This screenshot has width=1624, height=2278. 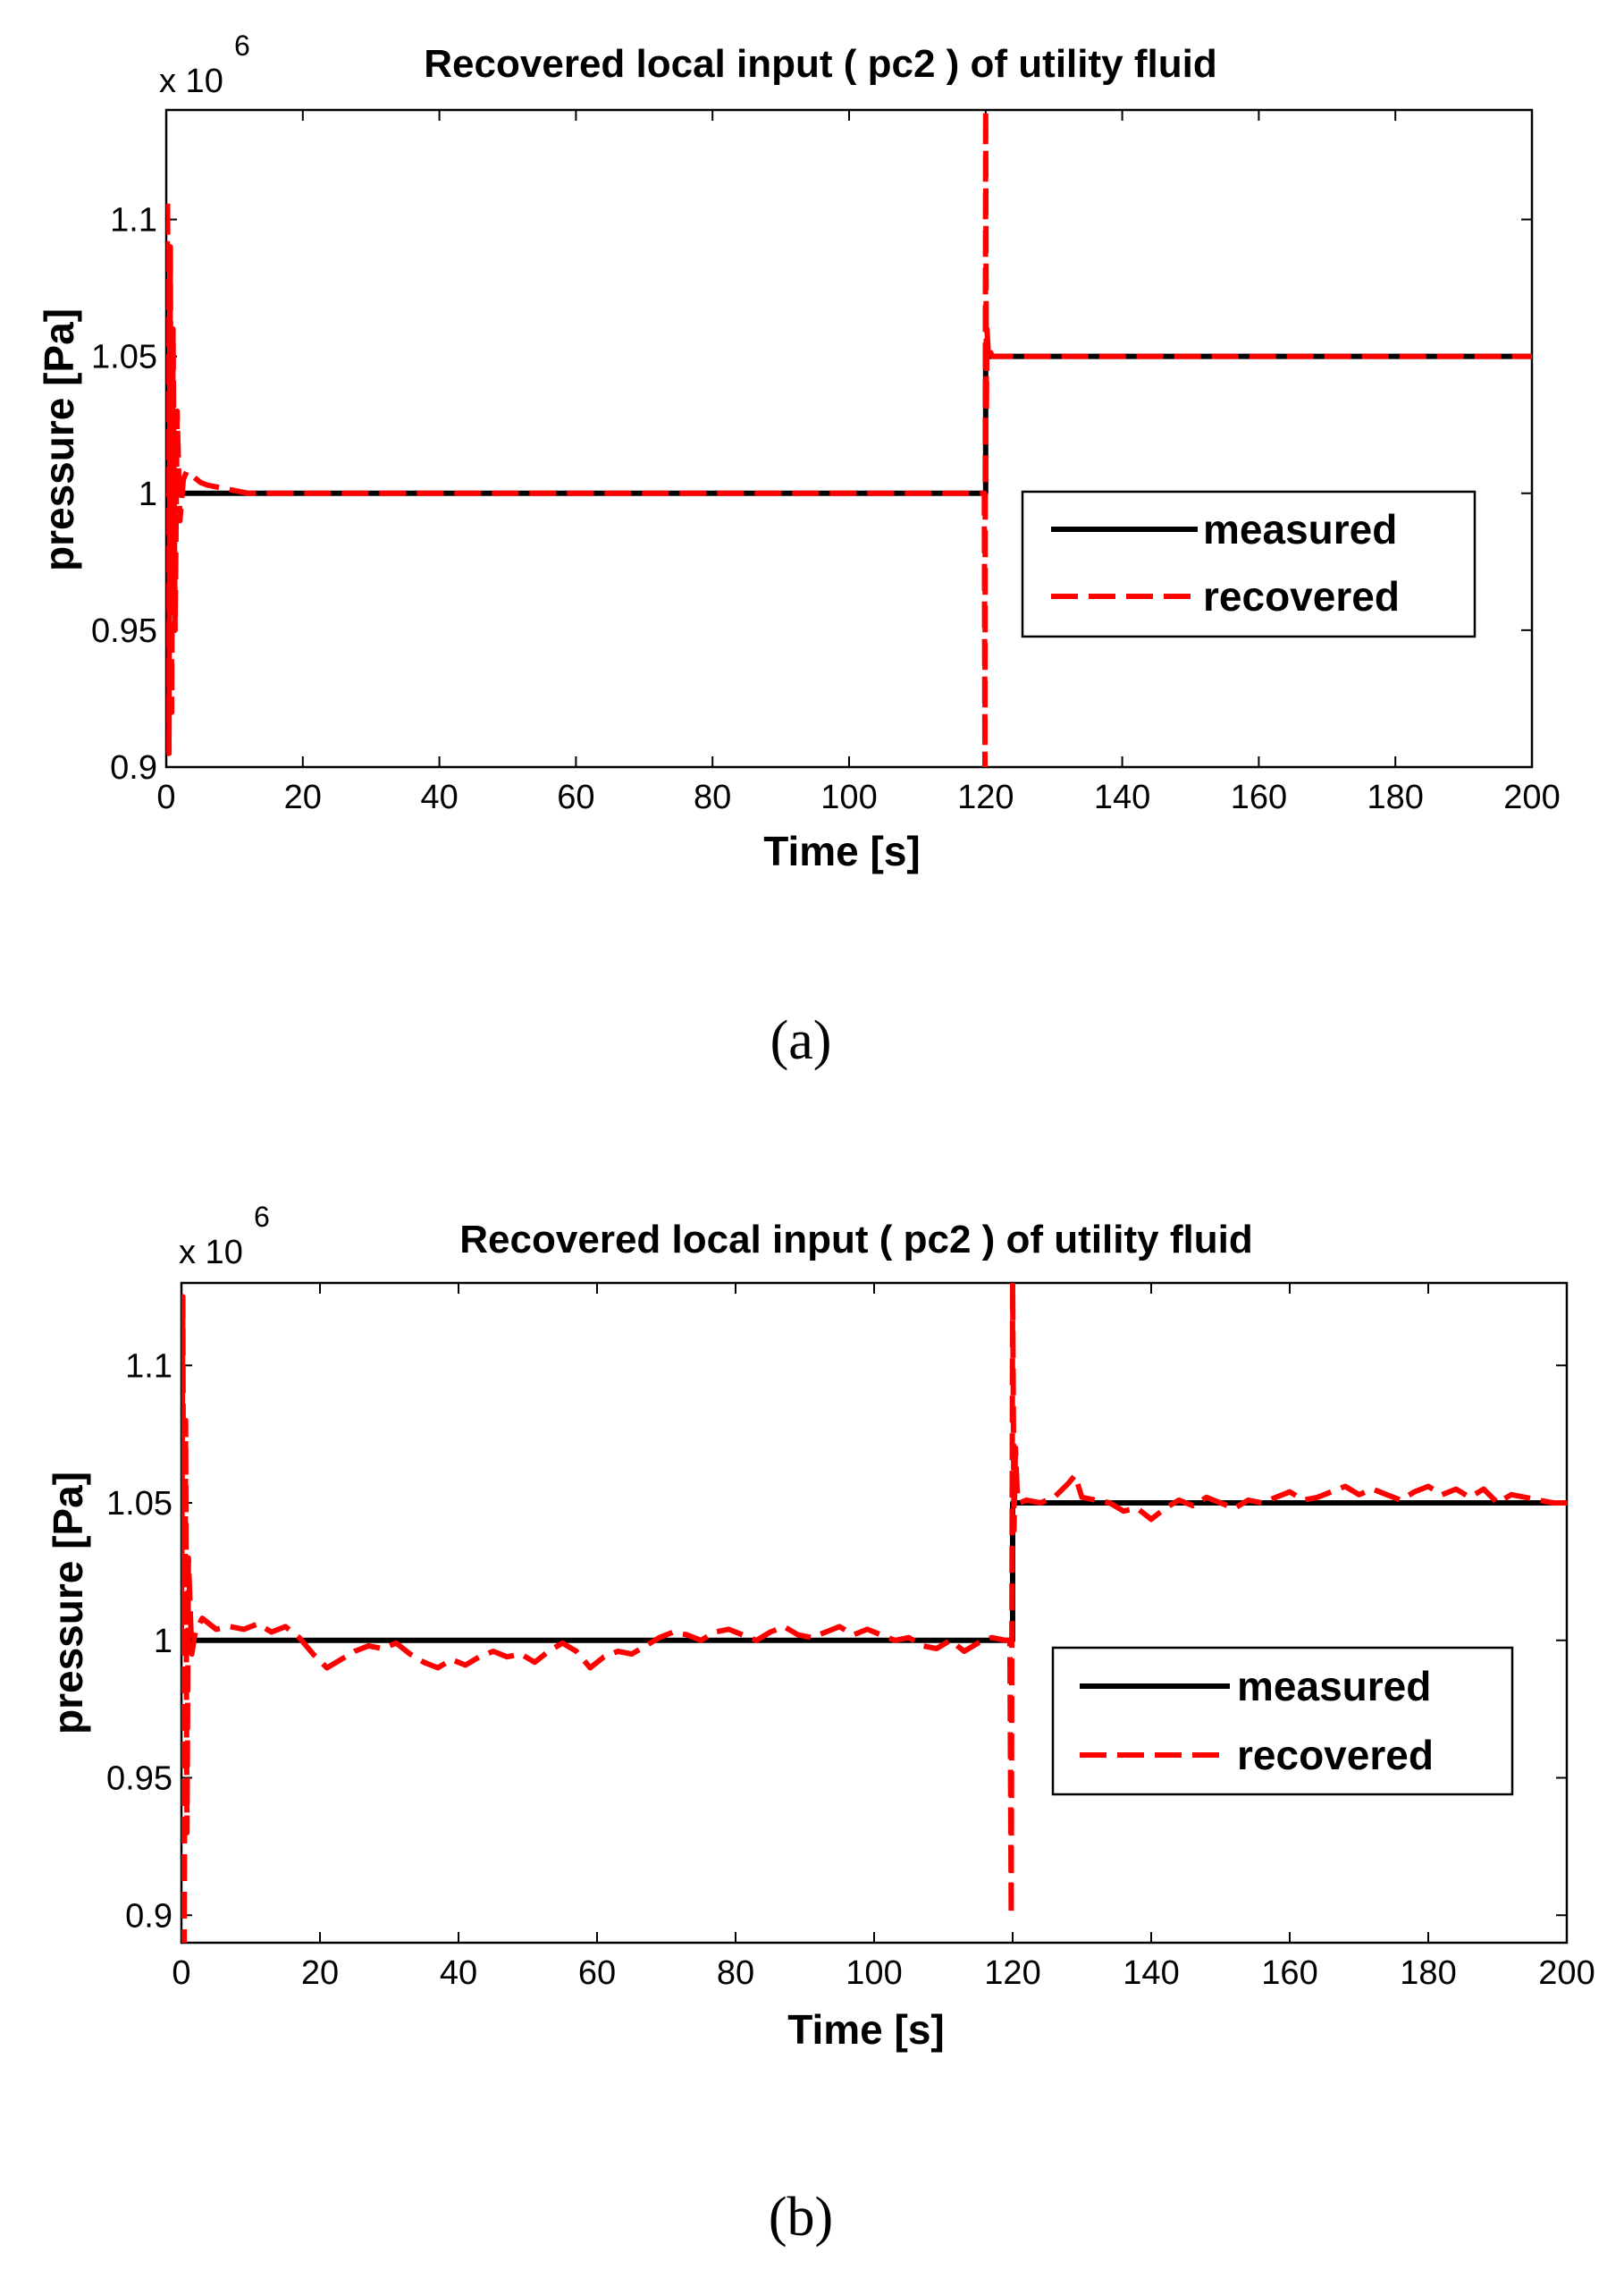 I want to click on legend-b: measured recovered, so click(x=1283, y=1721).